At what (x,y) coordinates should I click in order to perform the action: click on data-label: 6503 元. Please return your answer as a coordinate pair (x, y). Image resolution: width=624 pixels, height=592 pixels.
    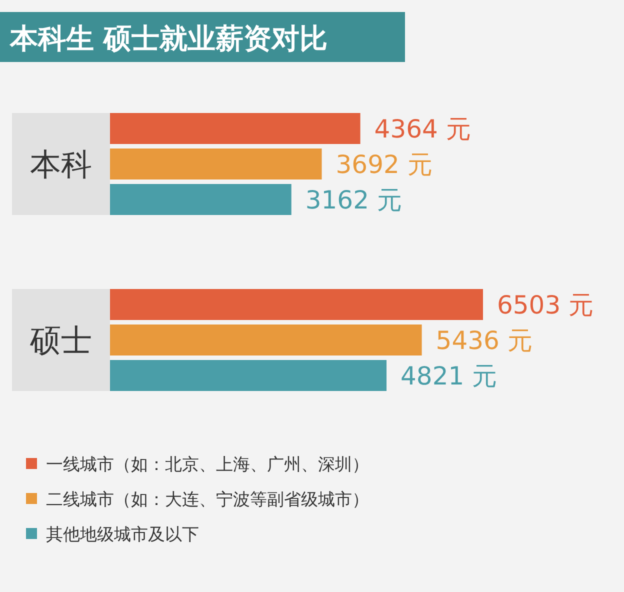
    Looking at the image, I should click on (545, 305).